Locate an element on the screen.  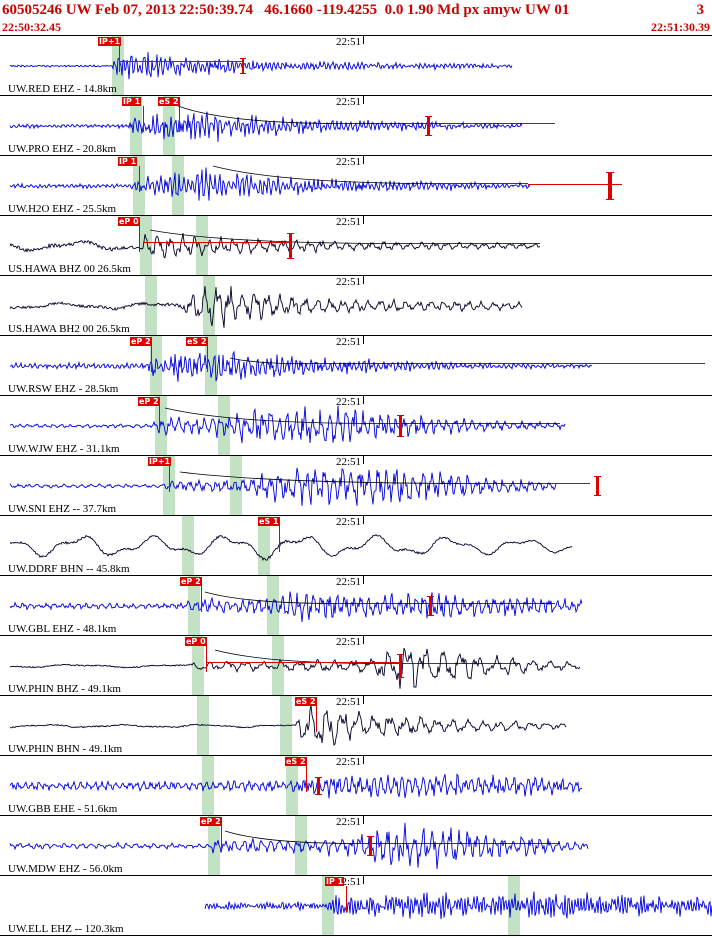
station-label: UW.ELL EHZ -- 120.3km is located at coordinates (66, 929).